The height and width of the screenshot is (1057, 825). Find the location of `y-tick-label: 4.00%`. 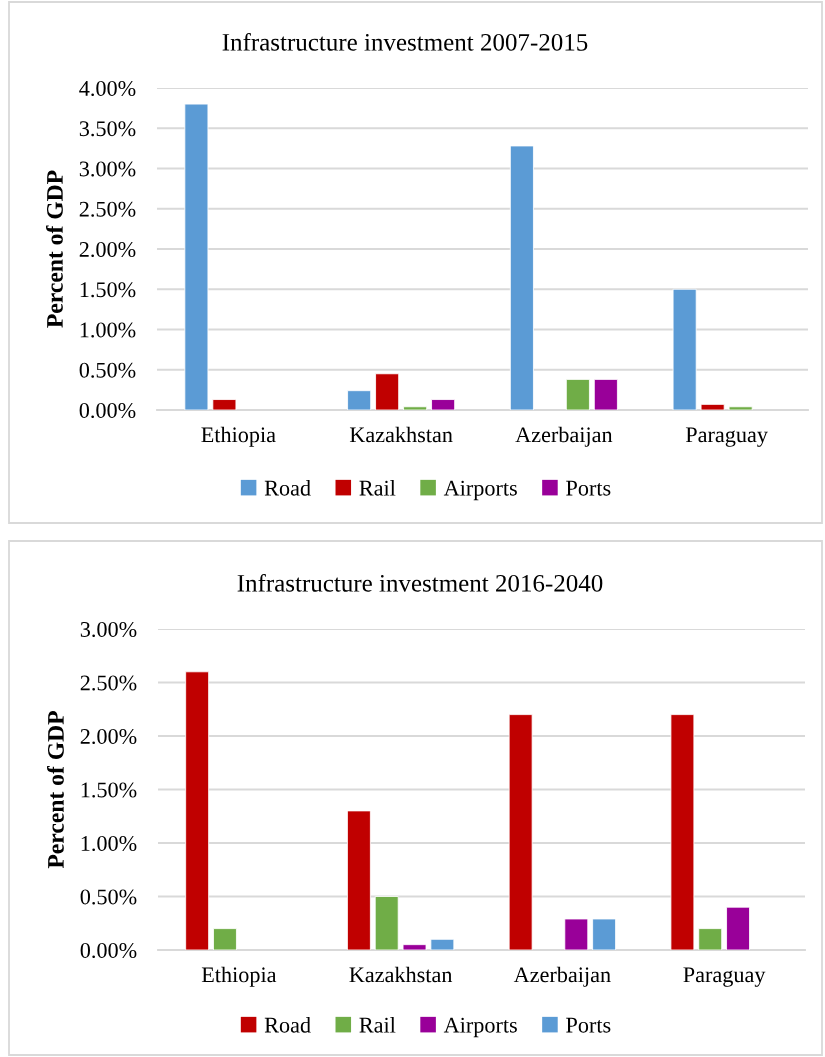

y-tick-label: 4.00% is located at coordinates (107, 88).